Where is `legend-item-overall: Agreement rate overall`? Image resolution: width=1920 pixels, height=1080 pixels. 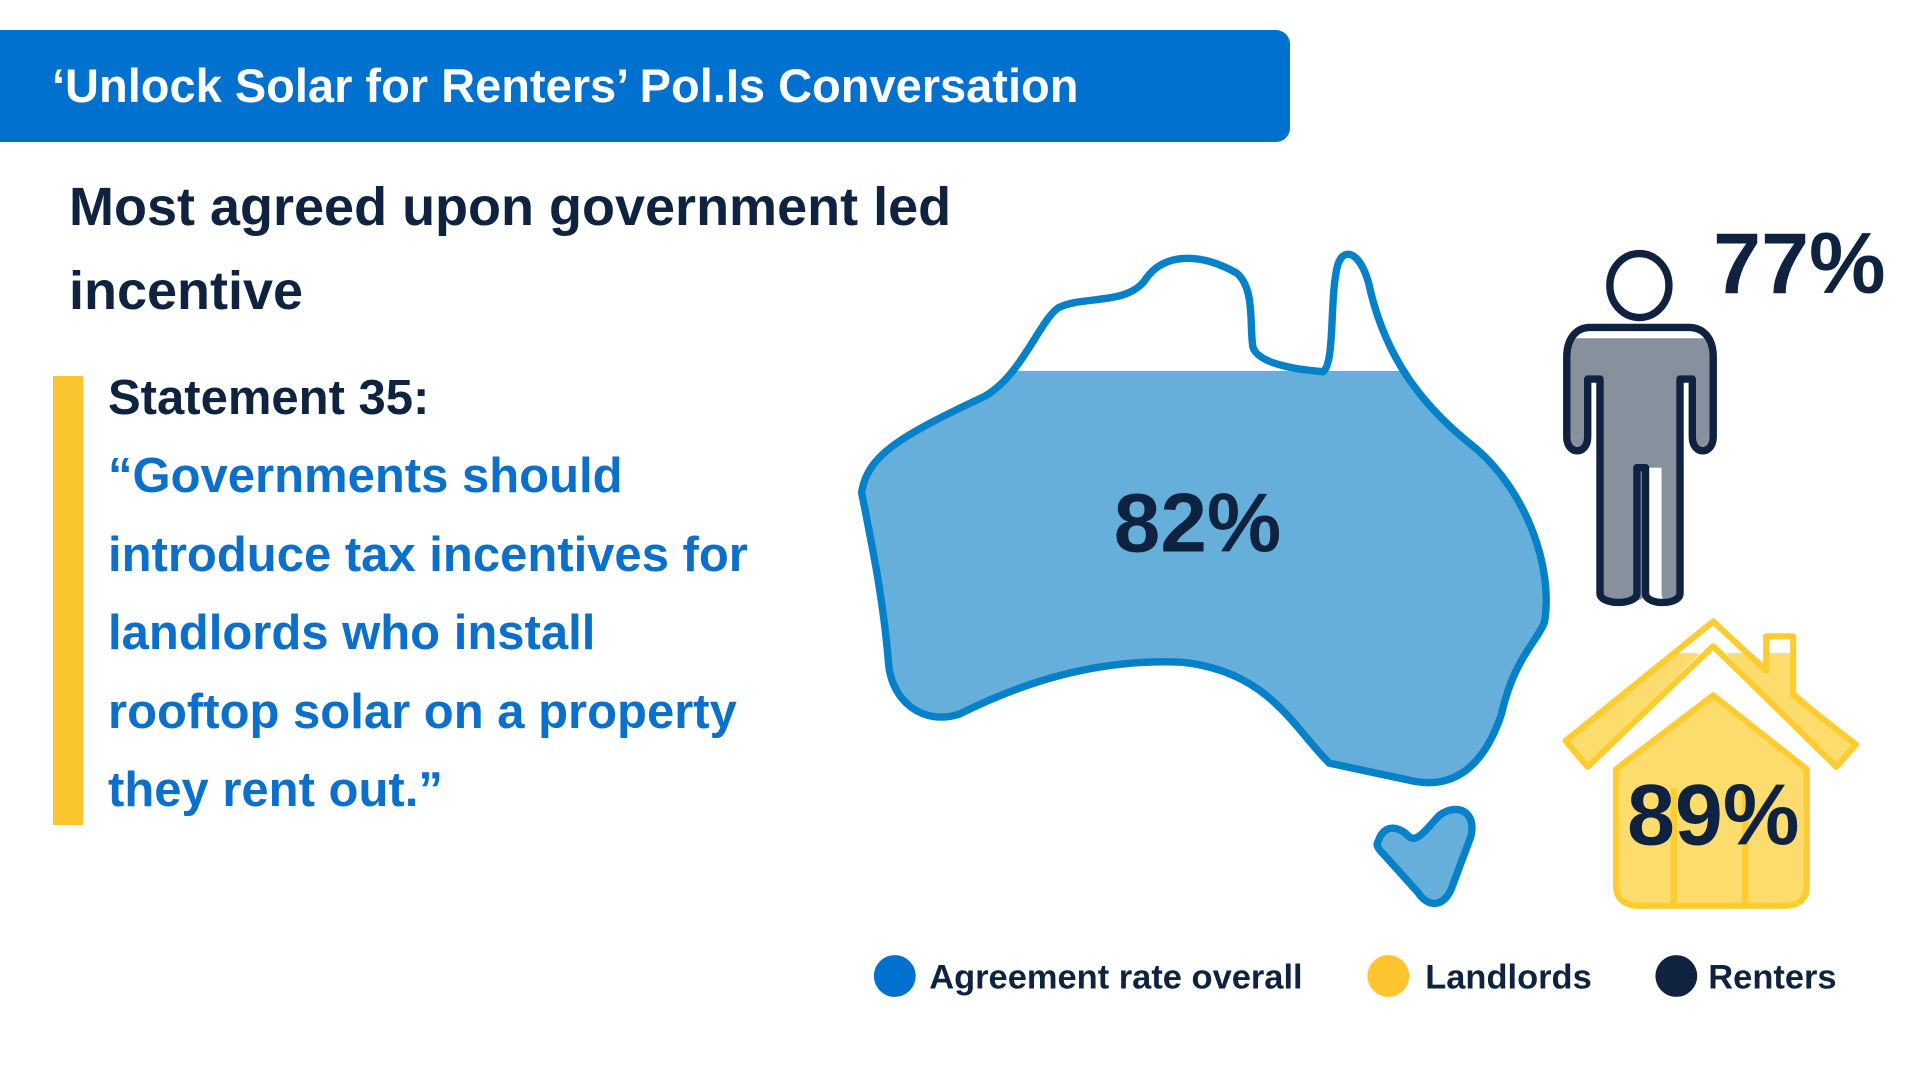 legend-item-overall: Agreement rate overall is located at coordinates (1088, 976).